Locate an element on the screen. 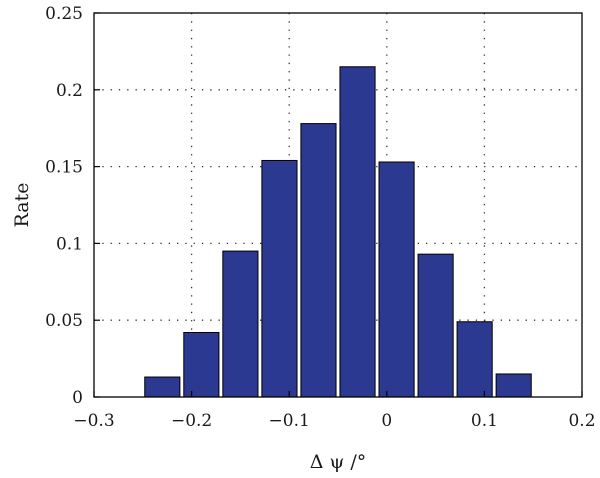  y-axis-title: Rate is located at coordinates (22, 205).